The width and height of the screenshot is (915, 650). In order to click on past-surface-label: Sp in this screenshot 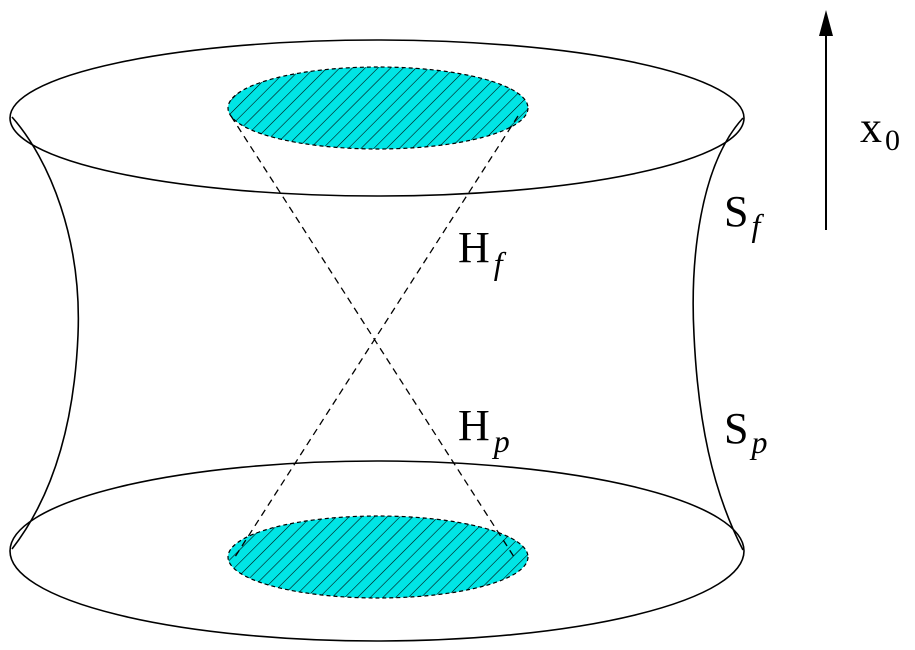, I will do `click(745, 432)`.